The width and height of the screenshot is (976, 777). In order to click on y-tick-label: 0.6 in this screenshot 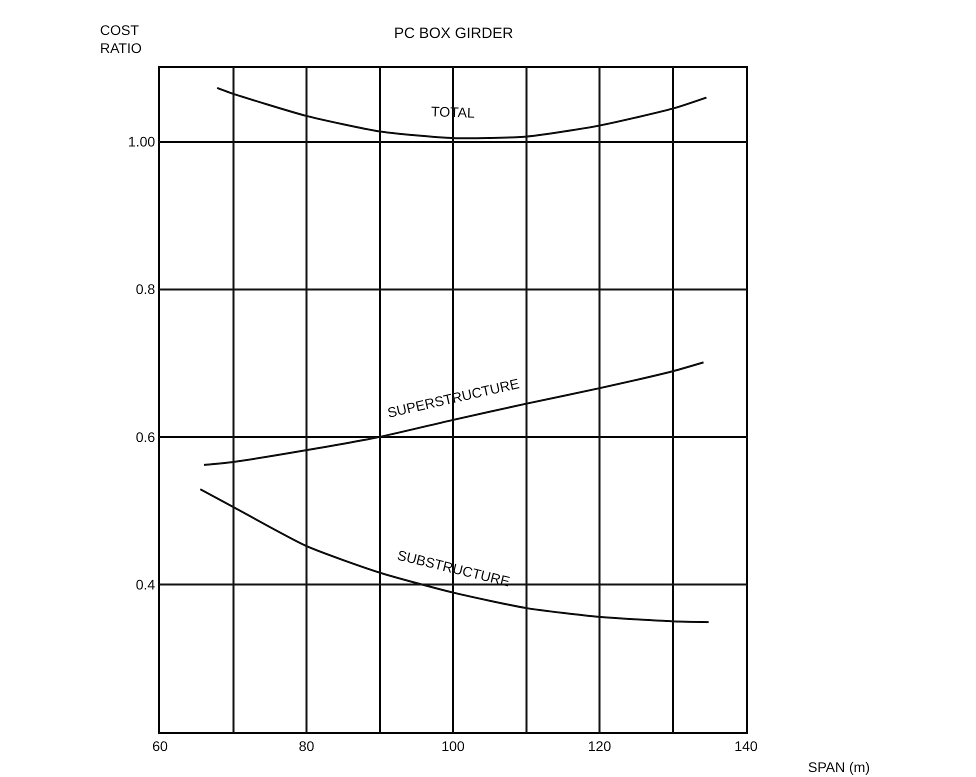, I will do `click(146, 436)`.